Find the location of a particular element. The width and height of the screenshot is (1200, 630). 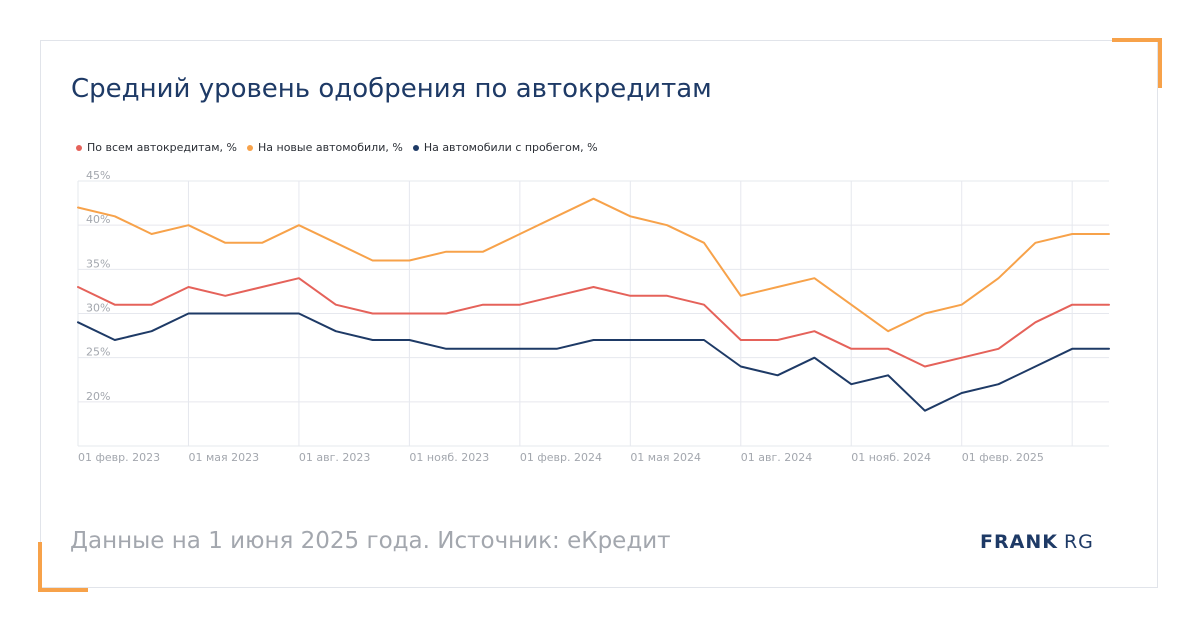

brand-logo: FRANK RG is located at coordinates (1037, 542).